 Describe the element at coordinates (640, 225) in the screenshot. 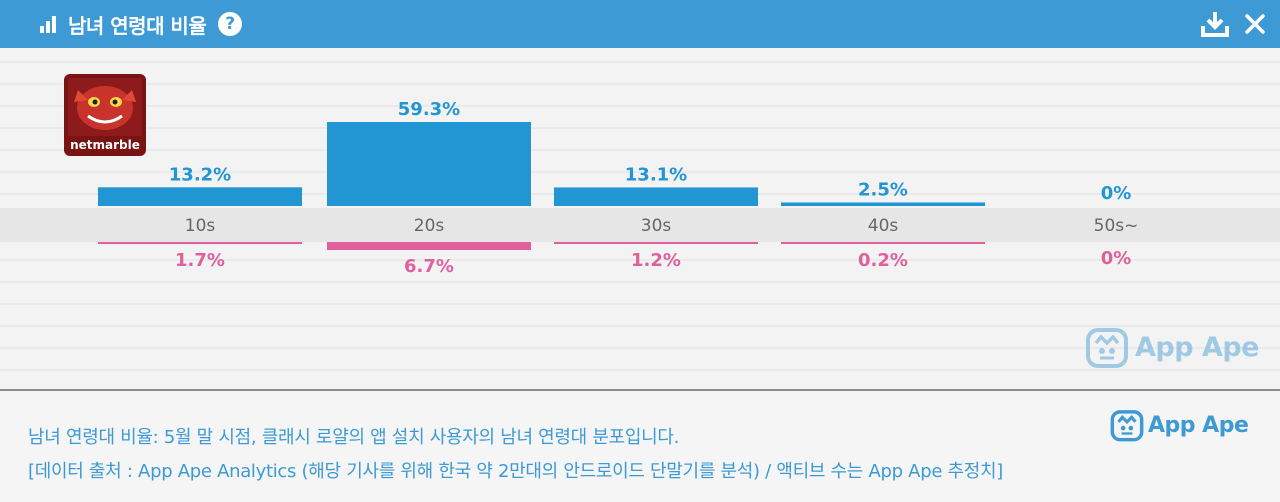

I see `category-band` at that location.